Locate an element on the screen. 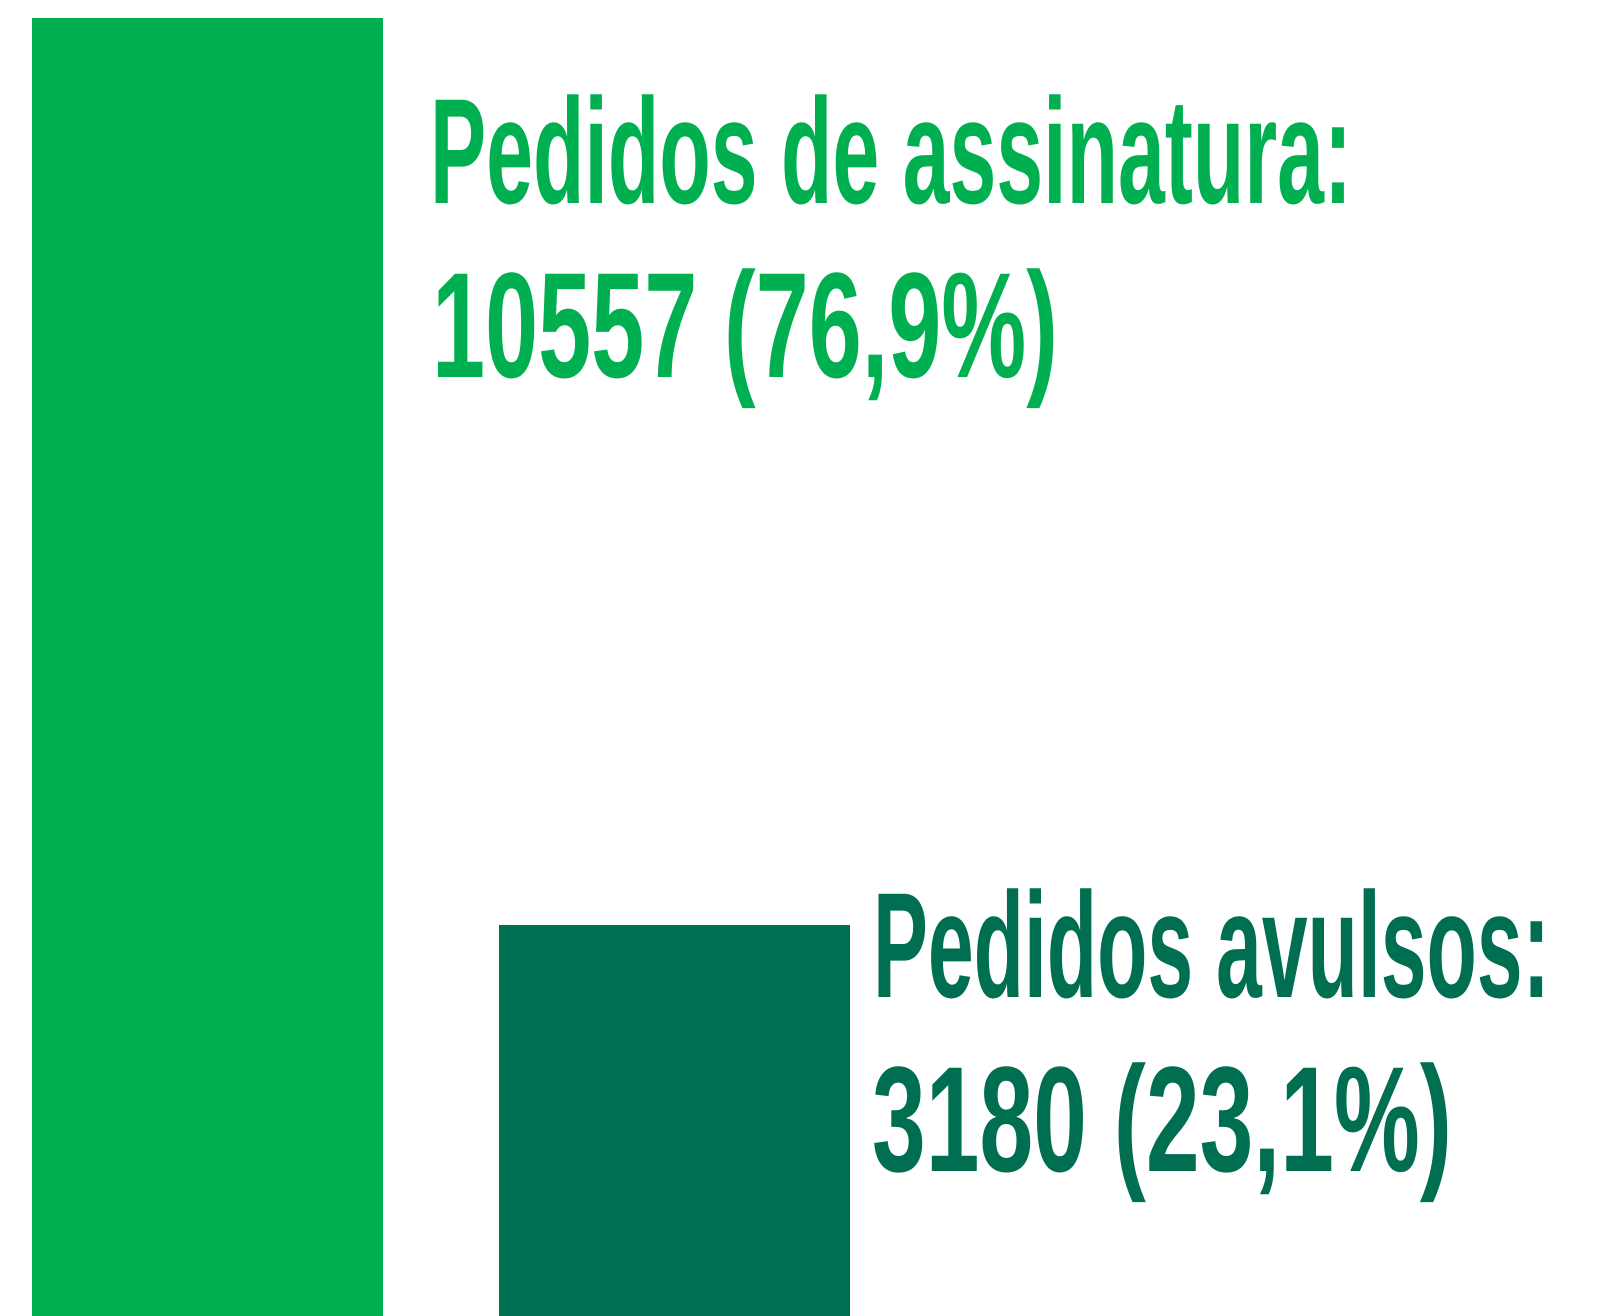 The height and width of the screenshot is (1316, 1619). value-label: 10557 (76,9%) is located at coordinates (745, 325).